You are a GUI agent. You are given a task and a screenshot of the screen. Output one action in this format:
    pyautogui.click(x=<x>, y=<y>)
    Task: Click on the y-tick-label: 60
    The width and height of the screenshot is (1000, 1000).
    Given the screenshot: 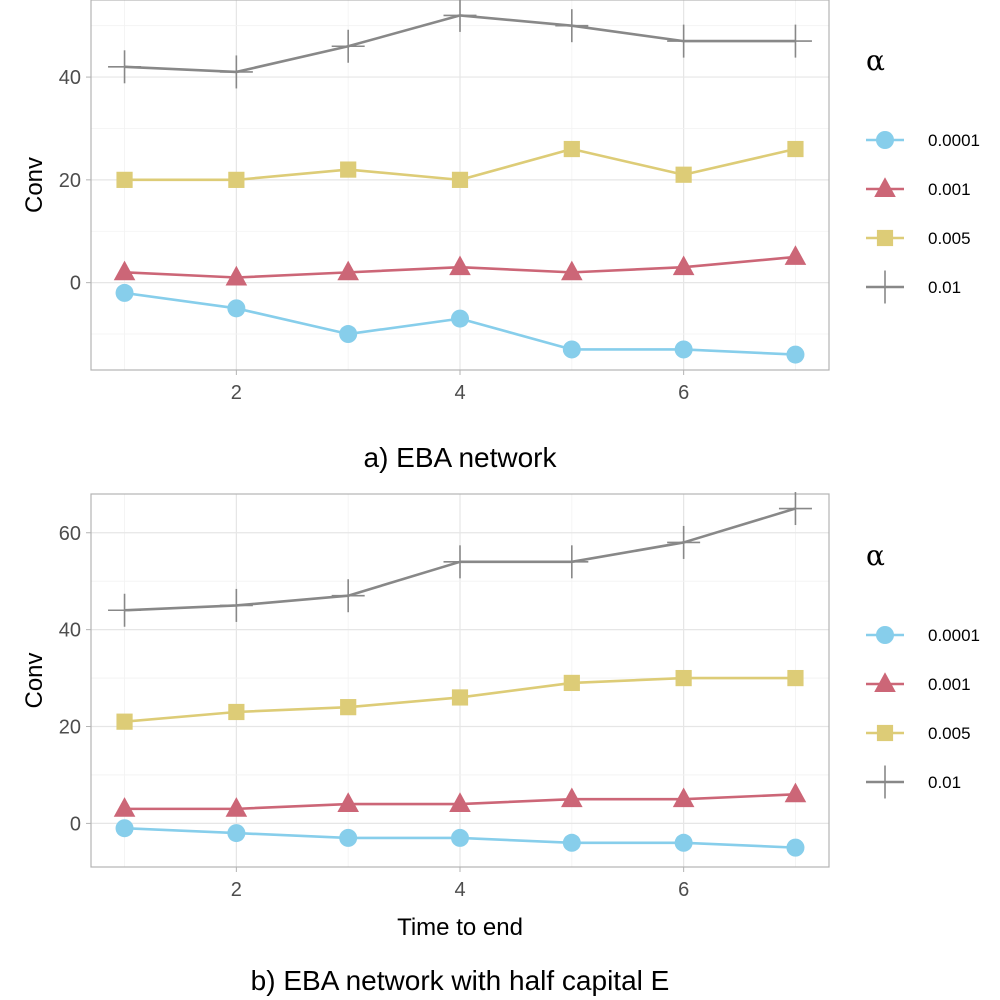 What is the action you would take?
    pyautogui.click(x=70, y=534)
    